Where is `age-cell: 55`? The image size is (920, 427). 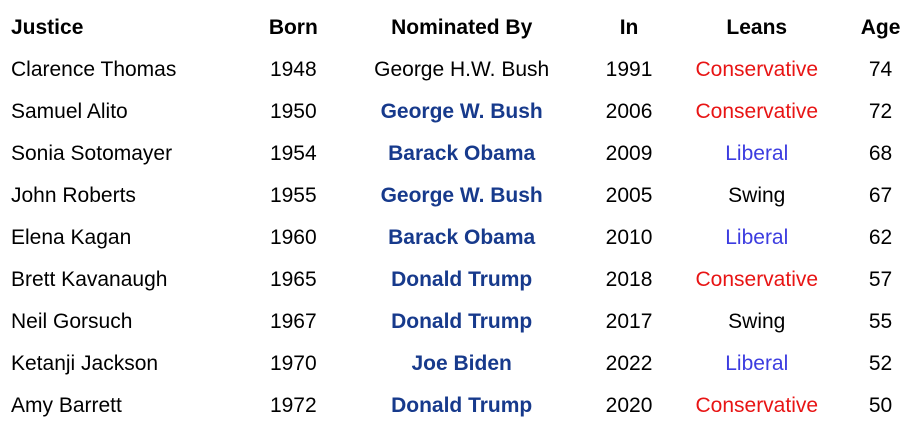
age-cell: 55 is located at coordinates (880, 321).